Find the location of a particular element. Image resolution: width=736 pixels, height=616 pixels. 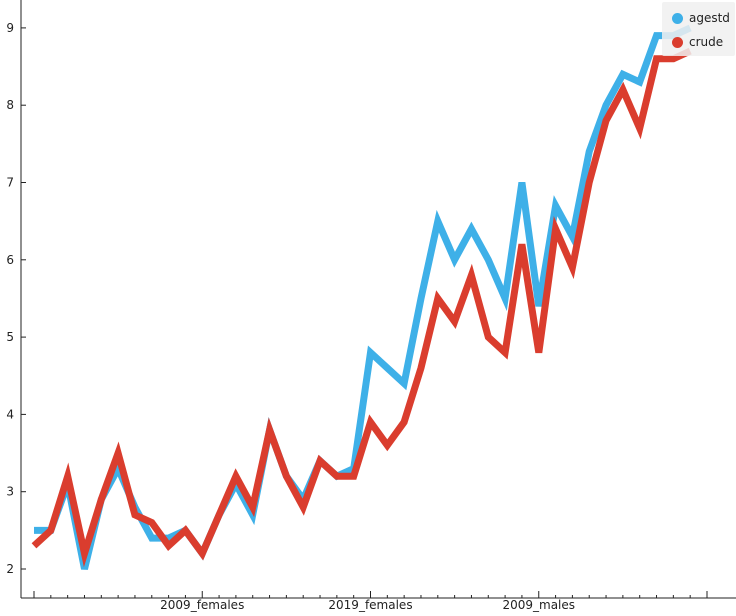

legend-label-crude: crude is located at coordinates (706, 42).